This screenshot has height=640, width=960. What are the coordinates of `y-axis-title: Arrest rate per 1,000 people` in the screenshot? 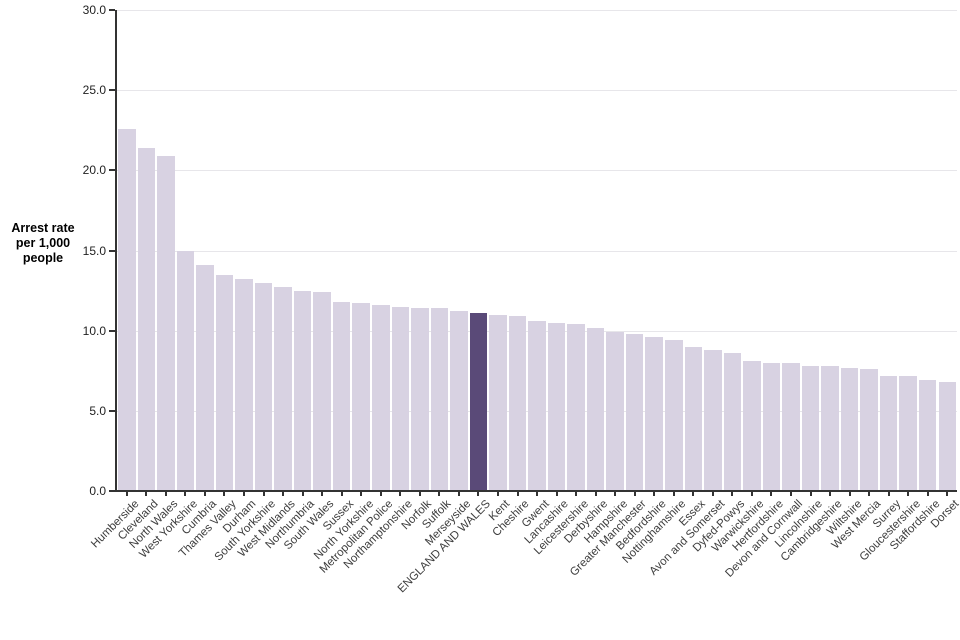 It's located at (43, 243).